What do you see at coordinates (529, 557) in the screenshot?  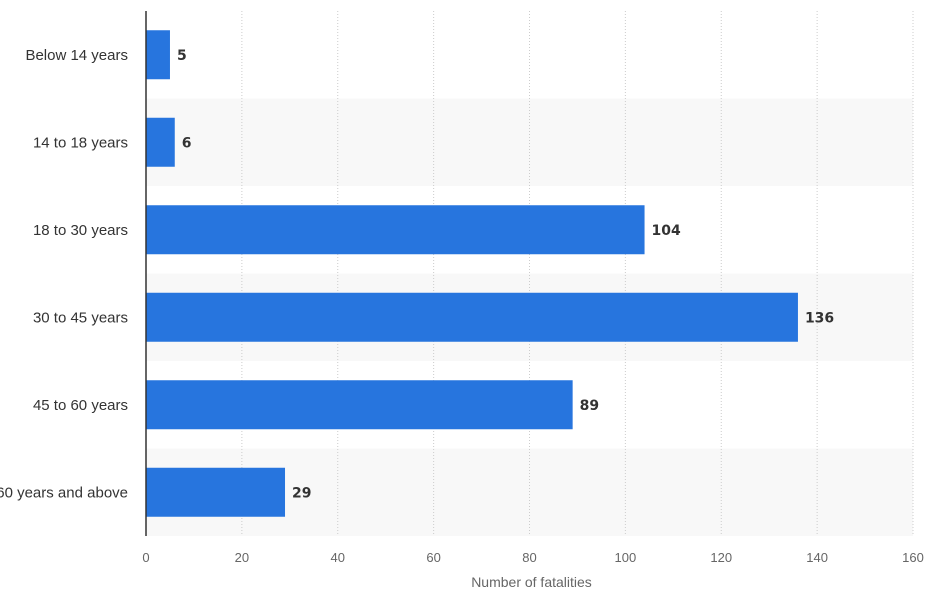 I see `x-tick-label: 80` at bounding box center [529, 557].